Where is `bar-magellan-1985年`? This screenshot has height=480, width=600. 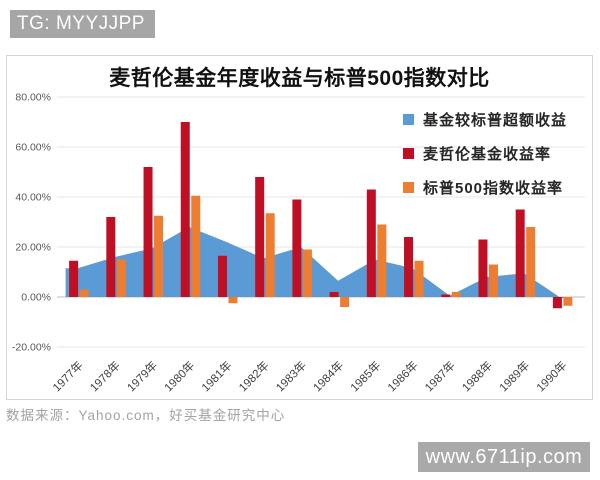 bar-magellan-1985年 is located at coordinates (371, 243).